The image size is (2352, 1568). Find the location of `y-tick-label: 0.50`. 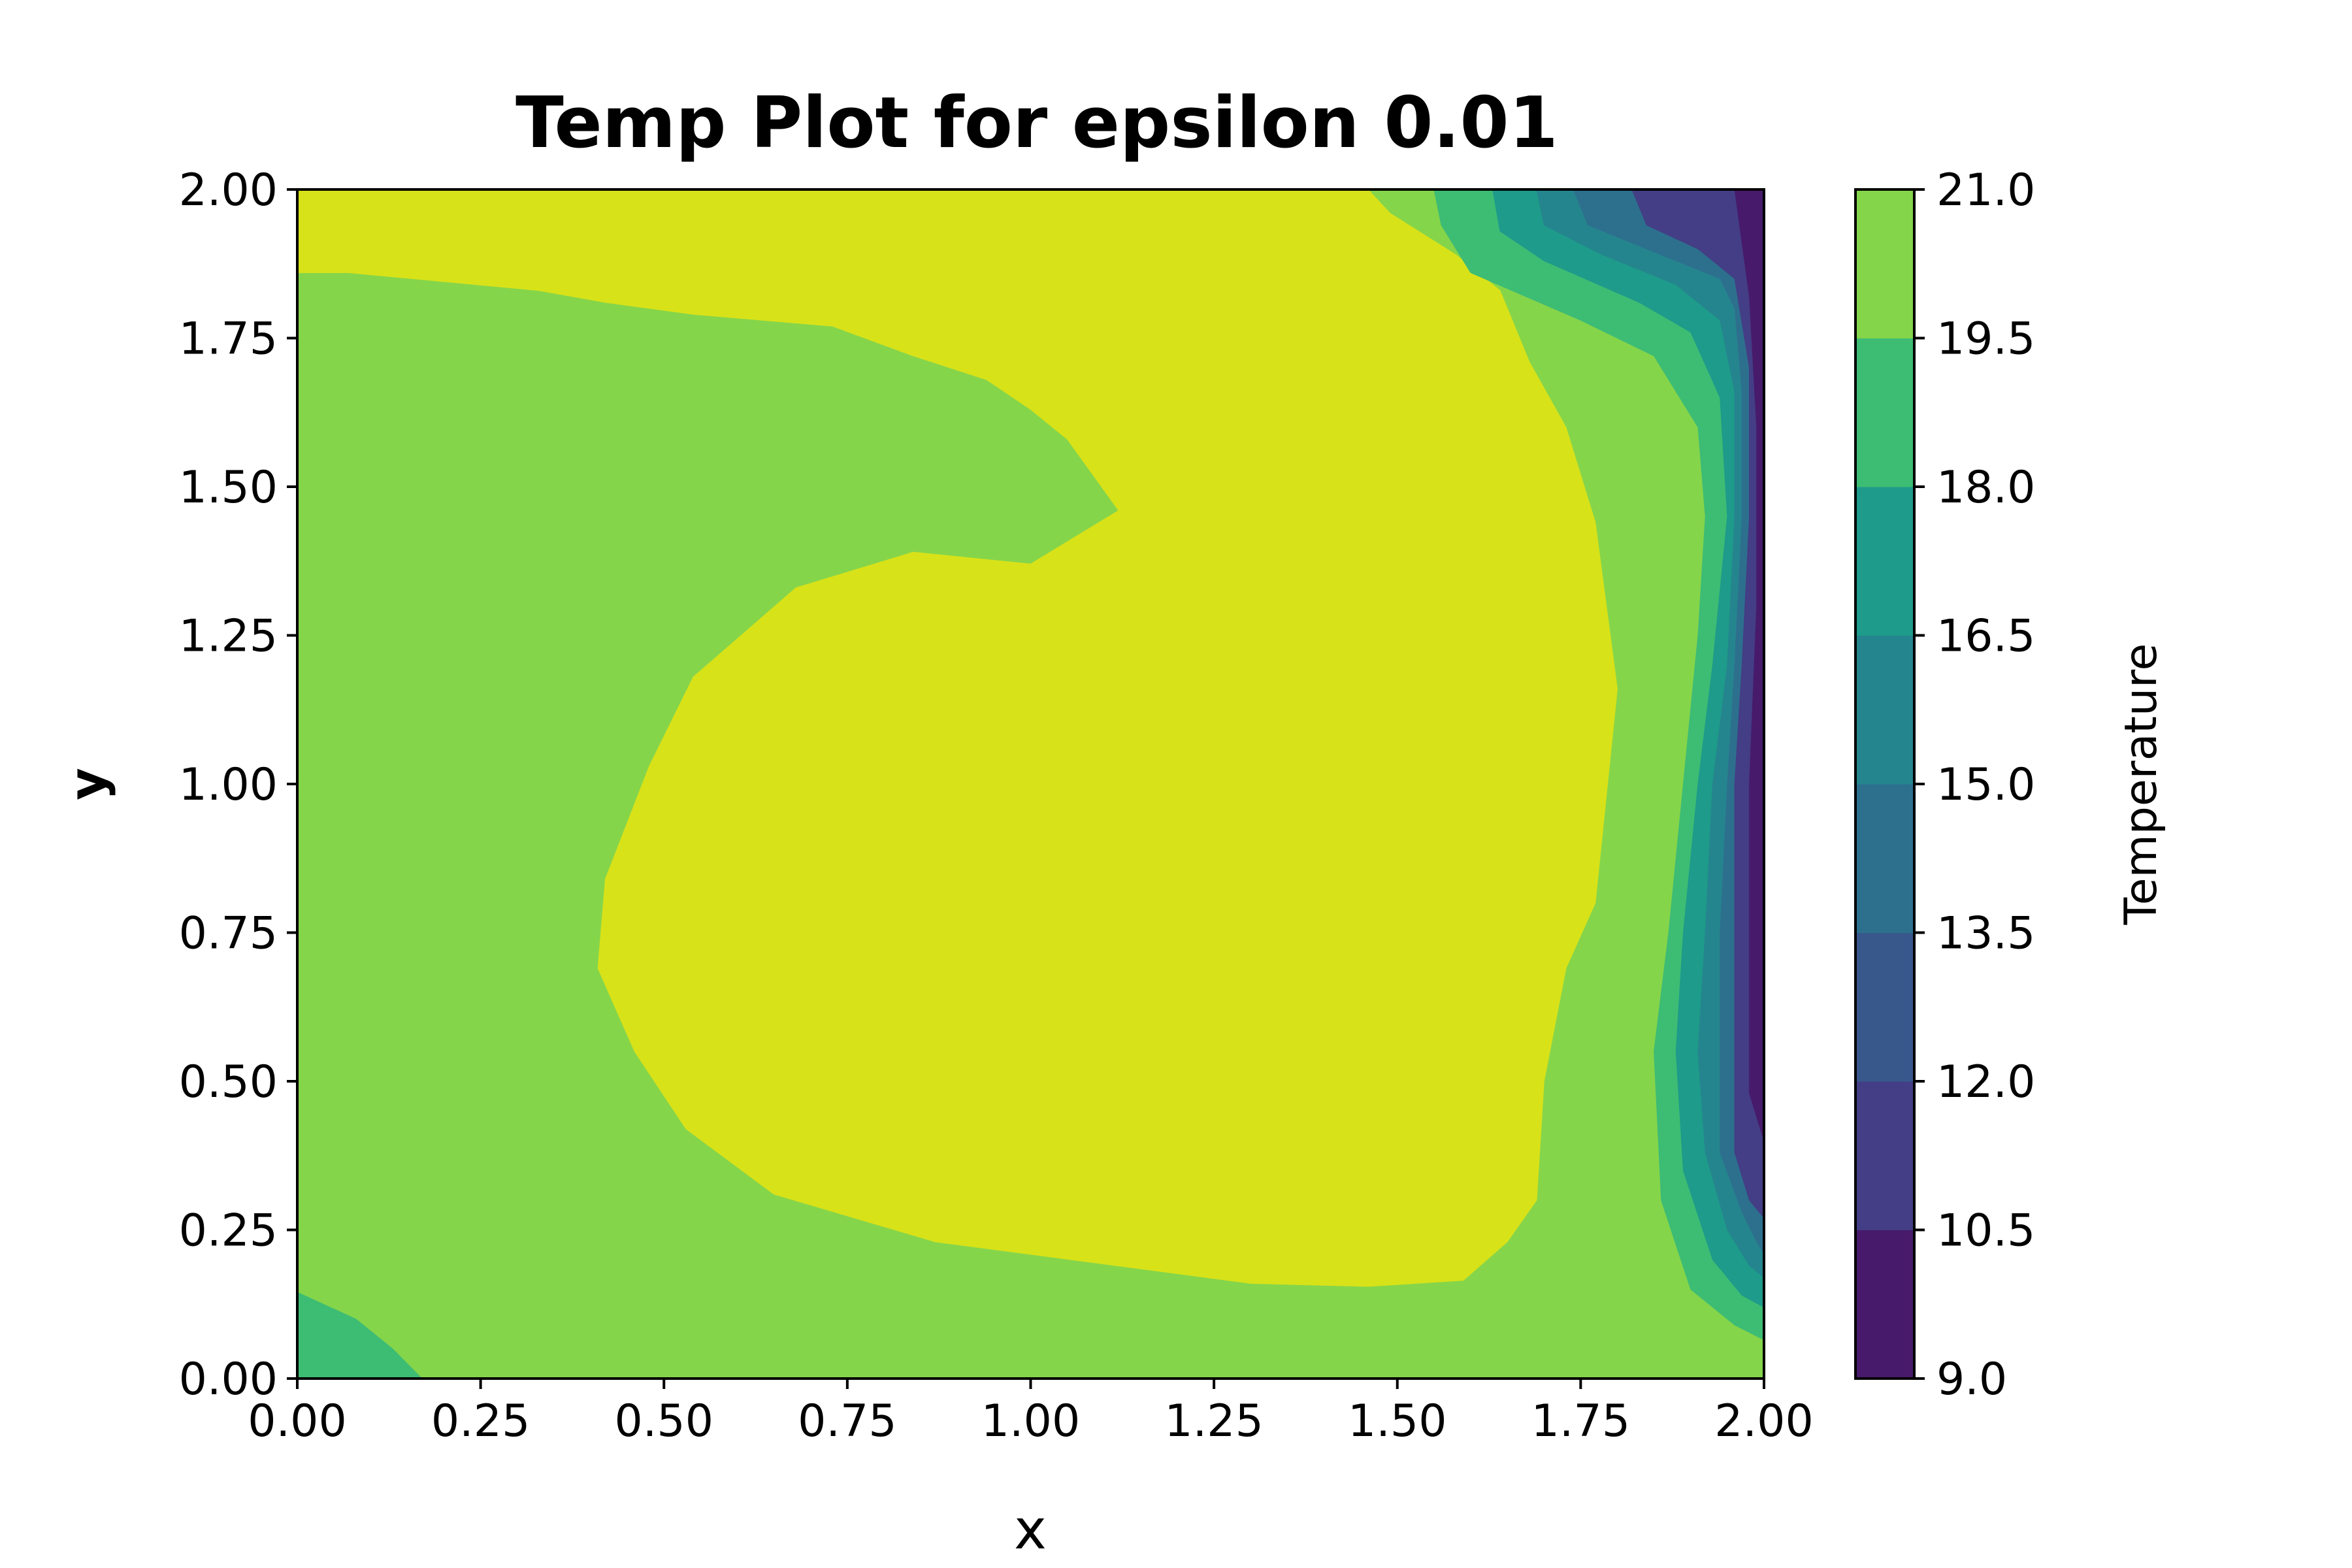

y-tick-label: 0.50 is located at coordinates (228, 1082).